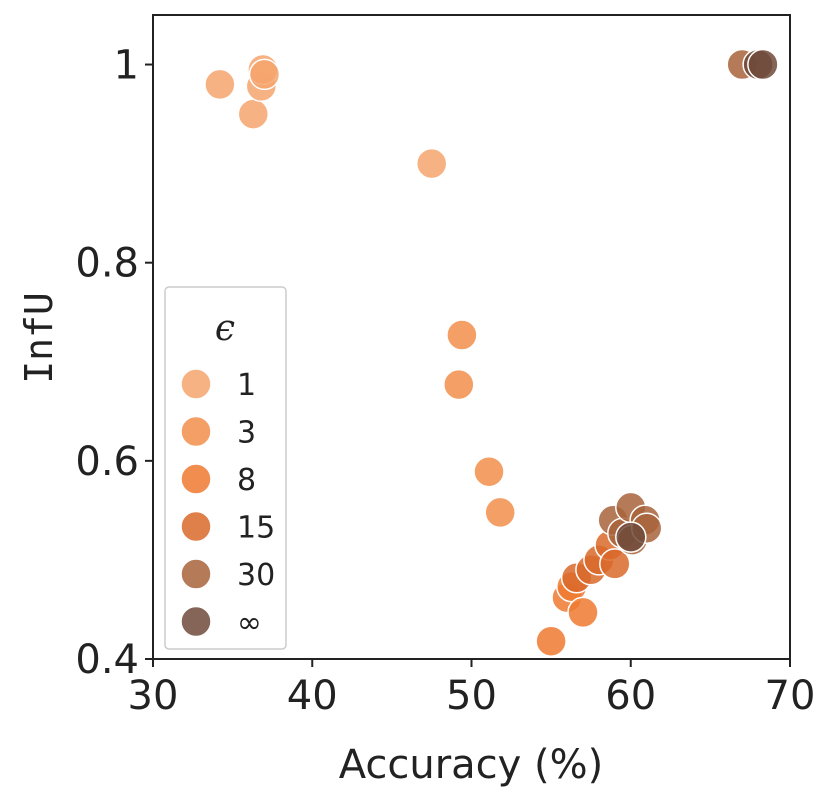  Describe the element at coordinates (153, 696) in the screenshot. I see `x-tick-label: 30` at that location.